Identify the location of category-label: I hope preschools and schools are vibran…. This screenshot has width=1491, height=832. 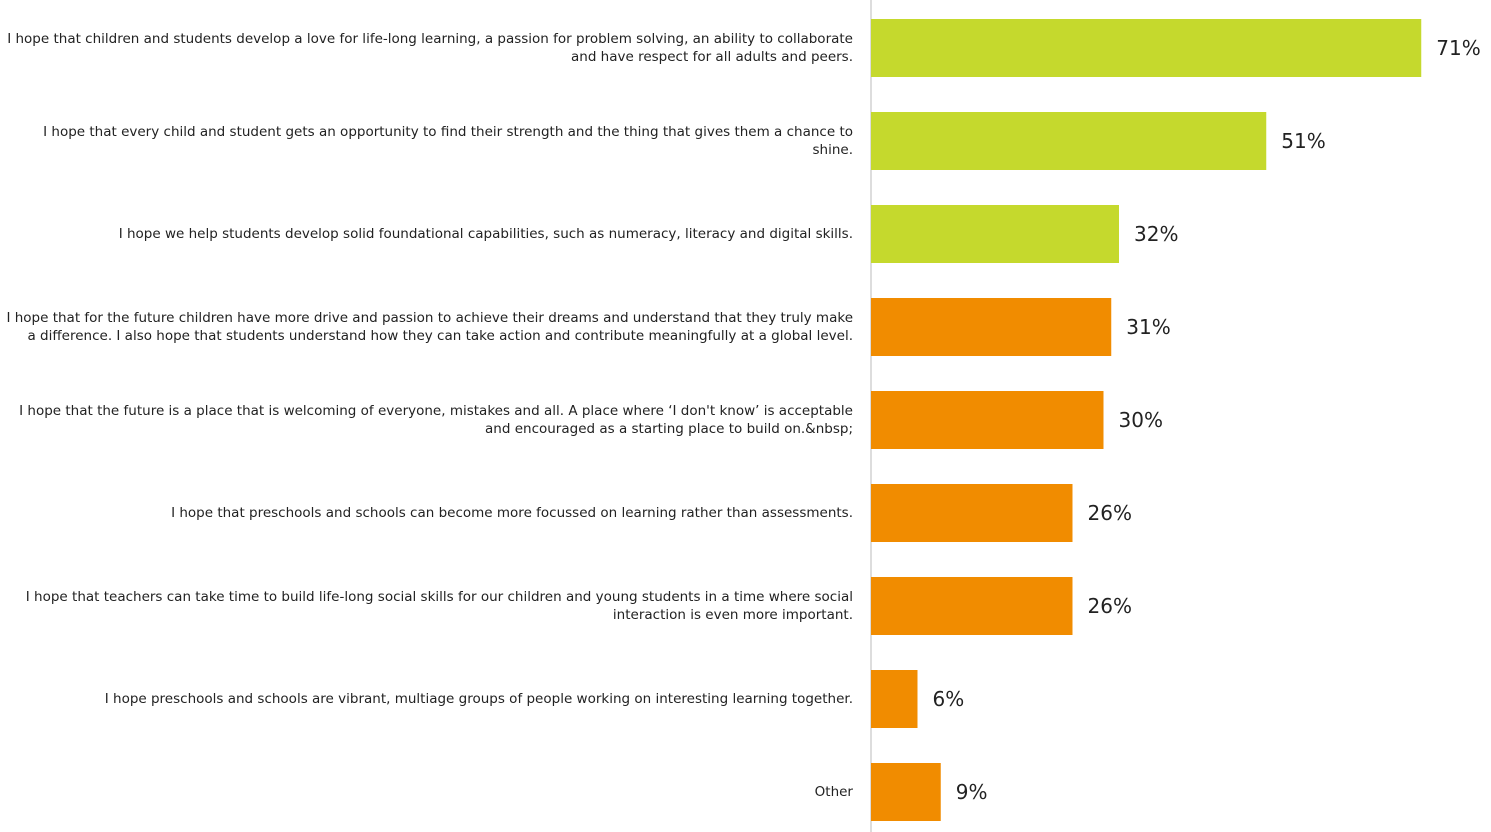
(478, 699).